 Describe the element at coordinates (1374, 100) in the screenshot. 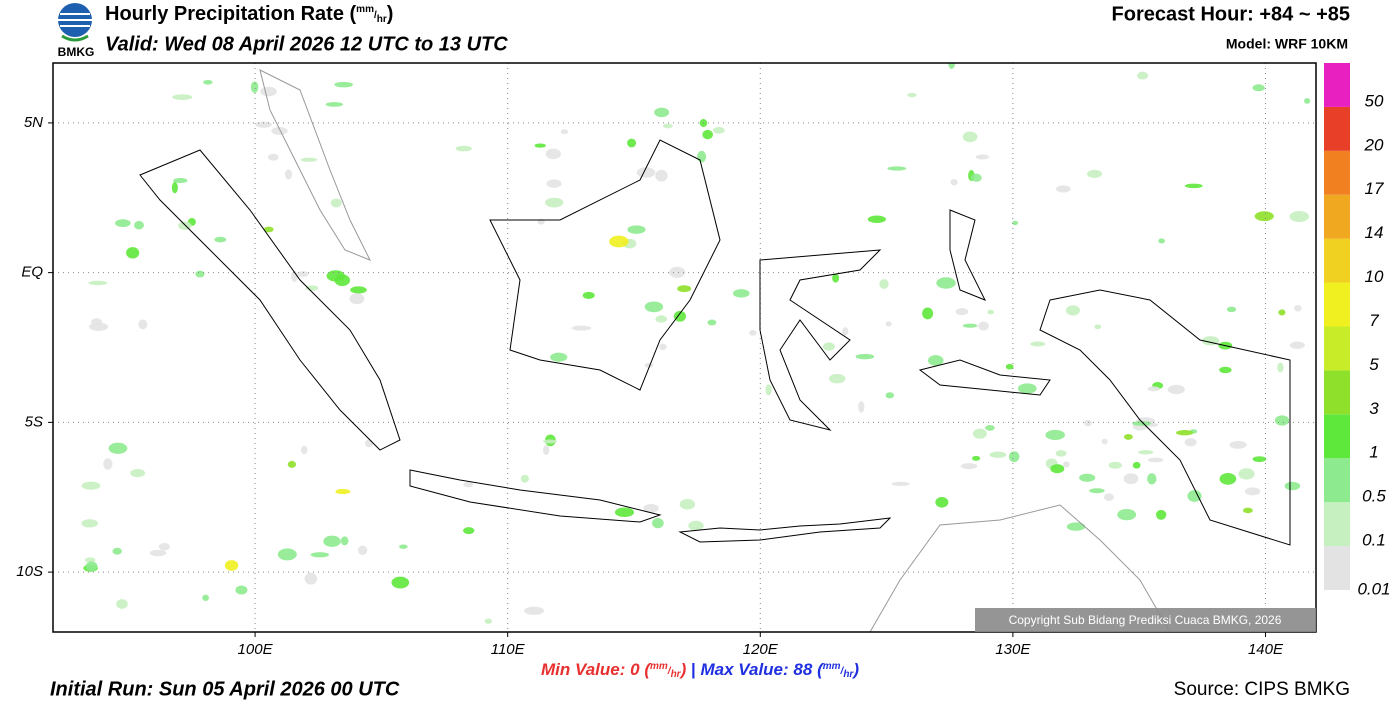

I see `colorbar-label: 50` at that location.